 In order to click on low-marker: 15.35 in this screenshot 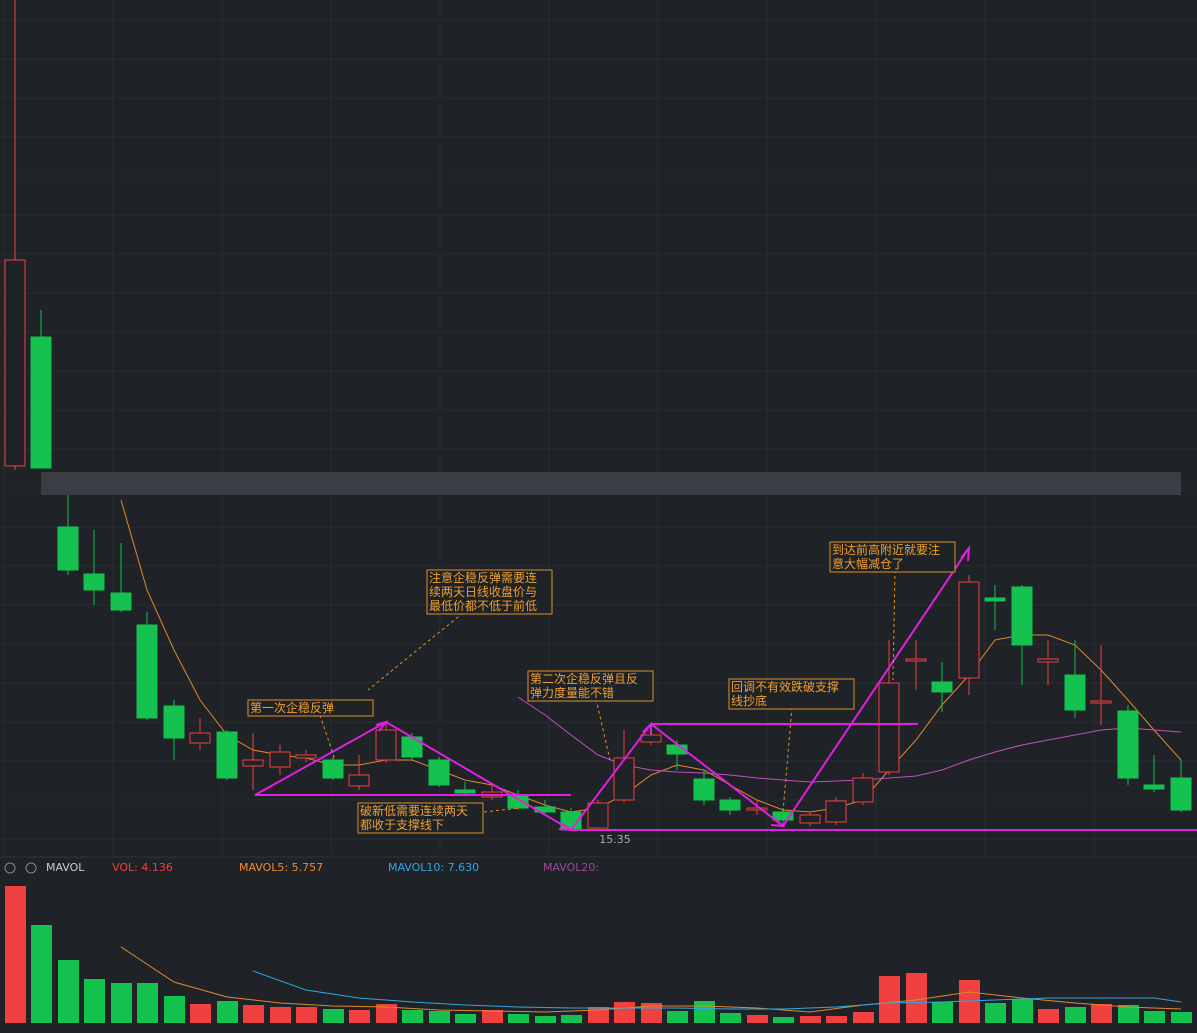, I will do `click(615, 839)`.